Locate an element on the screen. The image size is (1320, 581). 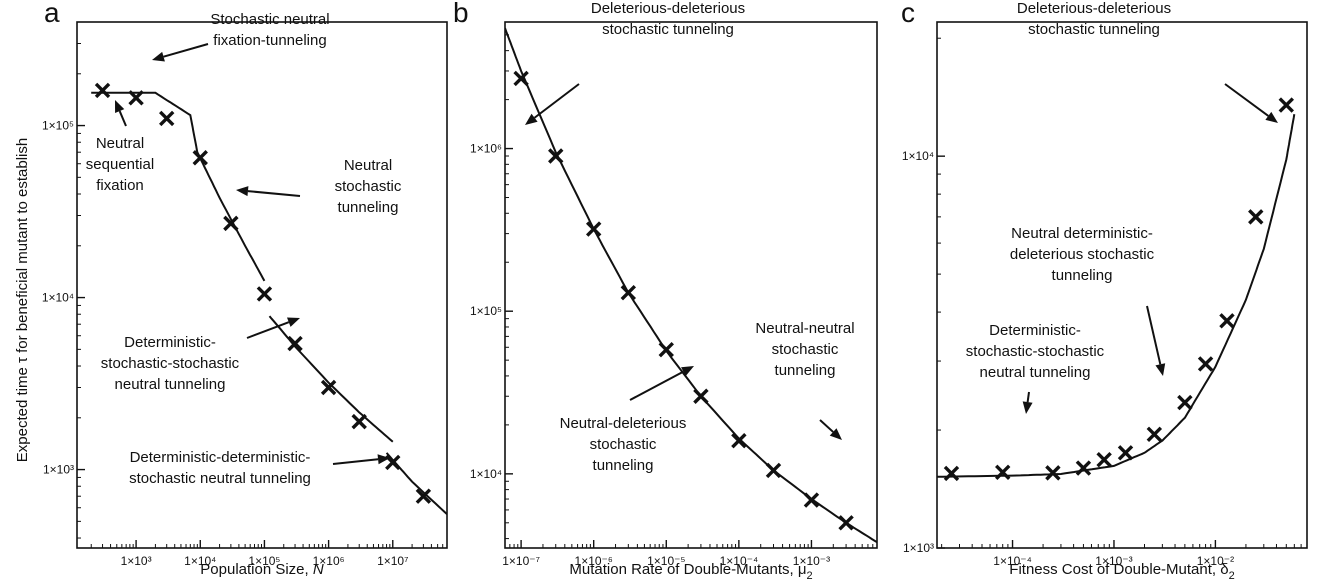
x-tick-label: 1×10⁻⁵ is located at coordinates (666, 561).